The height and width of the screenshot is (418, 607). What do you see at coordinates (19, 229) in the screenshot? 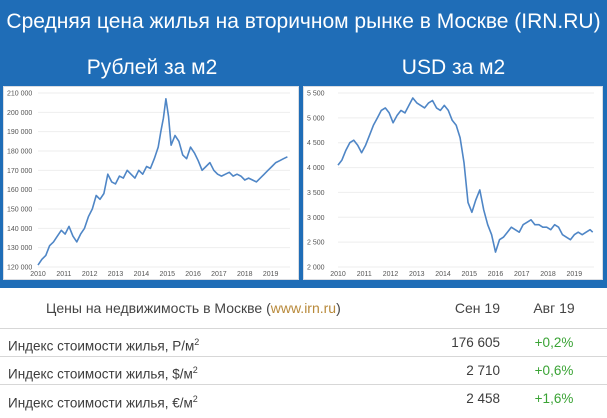
I see `y-tick-label: 140 000` at bounding box center [19, 229].